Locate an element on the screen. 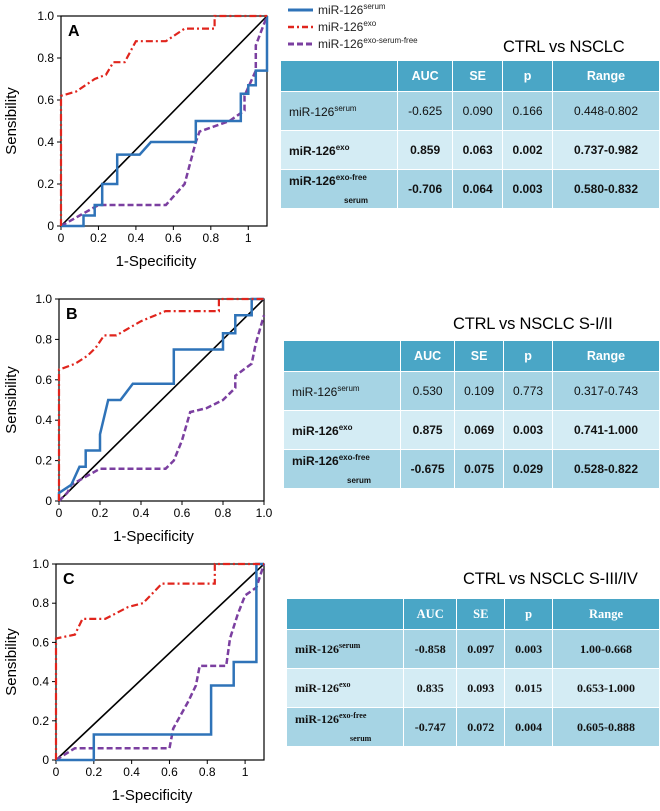  table-row: miR-126exo 0.875 0.069 0.003 0.741-1.000 is located at coordinates (471, 430).